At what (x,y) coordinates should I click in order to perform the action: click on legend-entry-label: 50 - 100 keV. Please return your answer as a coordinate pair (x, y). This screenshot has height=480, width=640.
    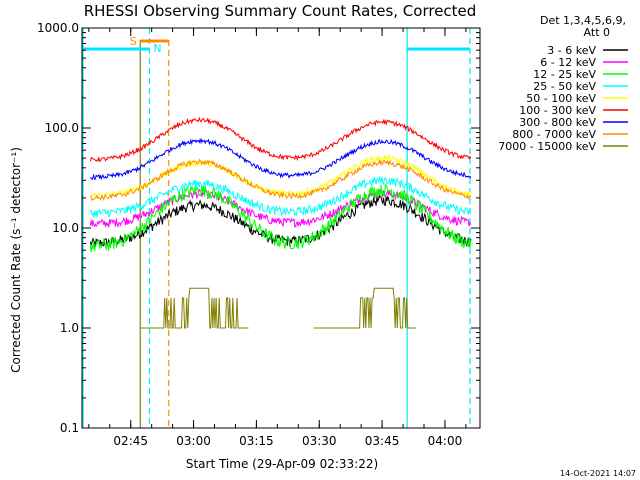
    Looking at the image, I should click on (561, 98).